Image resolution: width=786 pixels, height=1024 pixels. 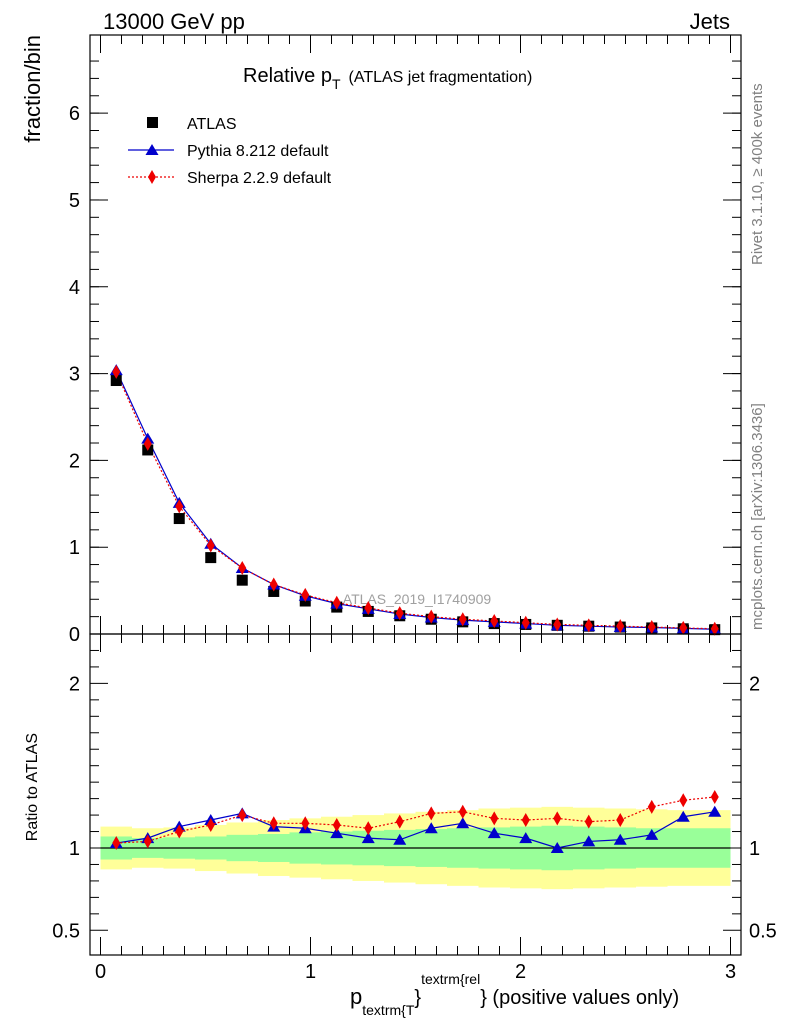 I want to click on y-tick-label: 6, so click(x=74, y=114).